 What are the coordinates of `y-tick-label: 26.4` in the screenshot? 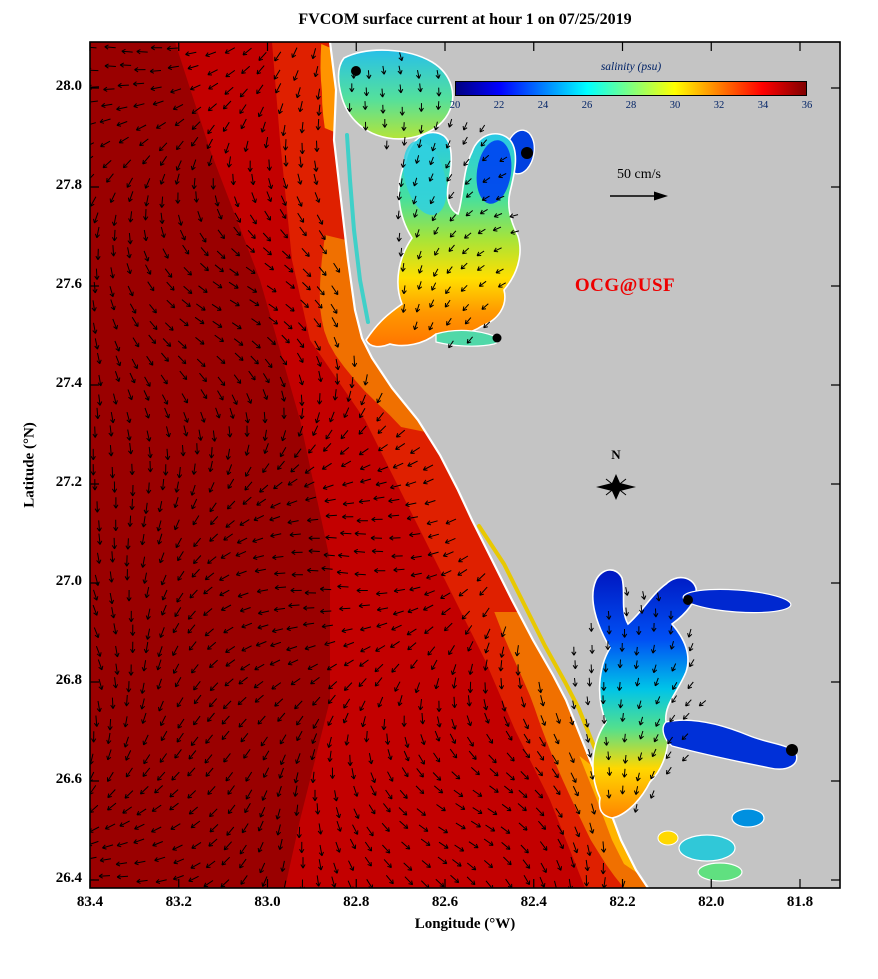 It's located at (68, 878).